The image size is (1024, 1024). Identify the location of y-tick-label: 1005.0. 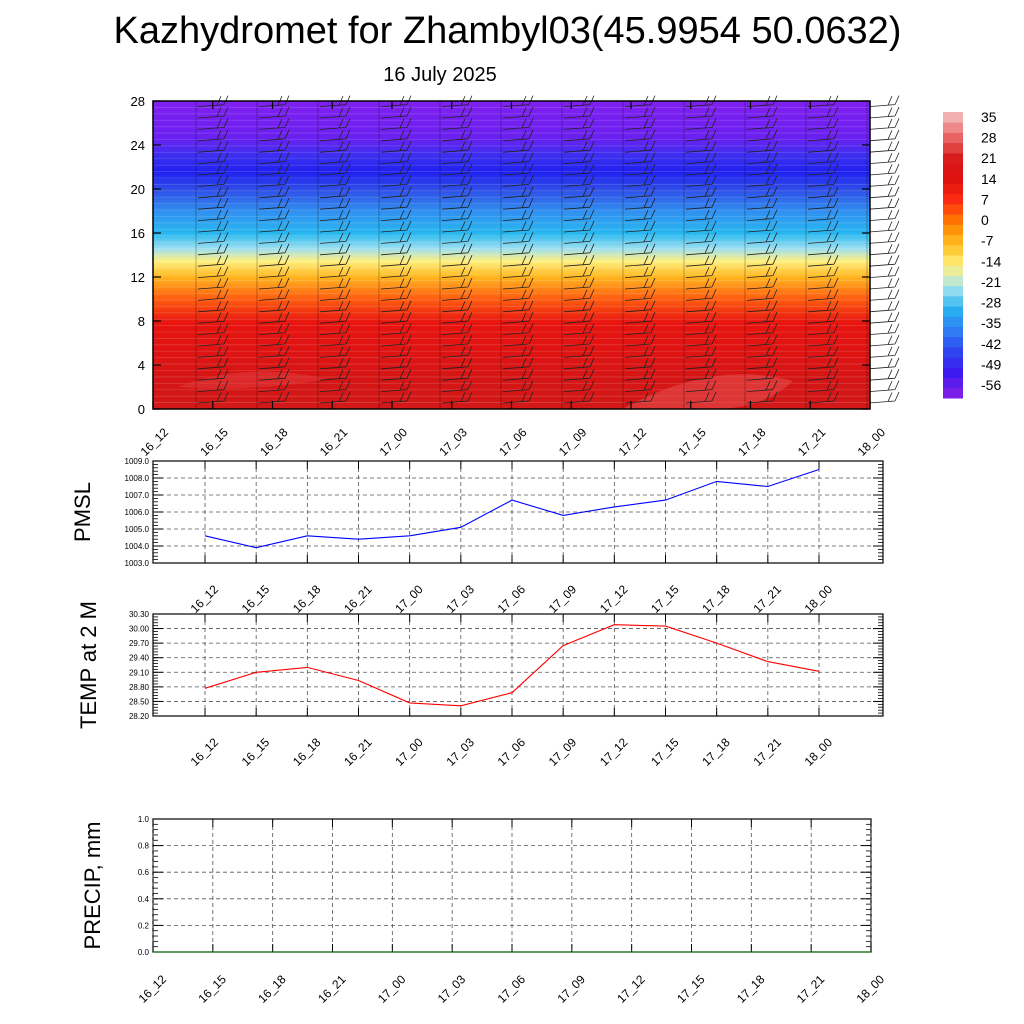
(137, 529).